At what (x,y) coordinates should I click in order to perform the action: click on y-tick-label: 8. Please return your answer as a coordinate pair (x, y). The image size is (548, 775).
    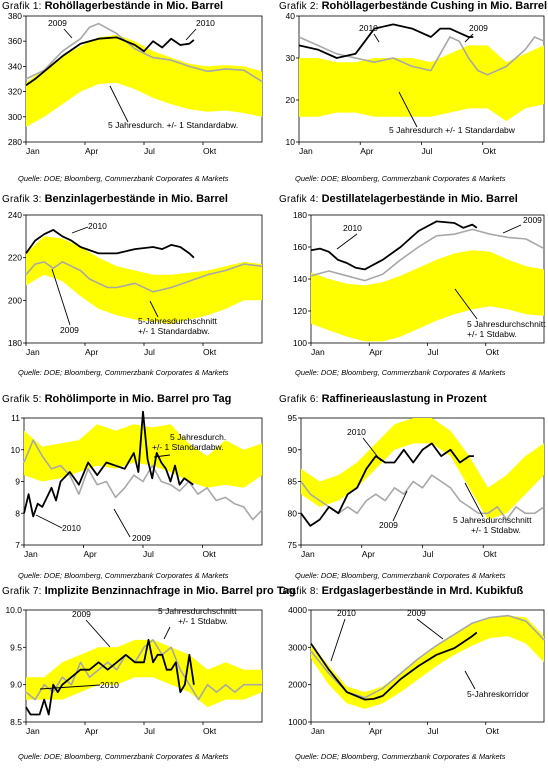
    Looking at the image, I should click on (17, 513).